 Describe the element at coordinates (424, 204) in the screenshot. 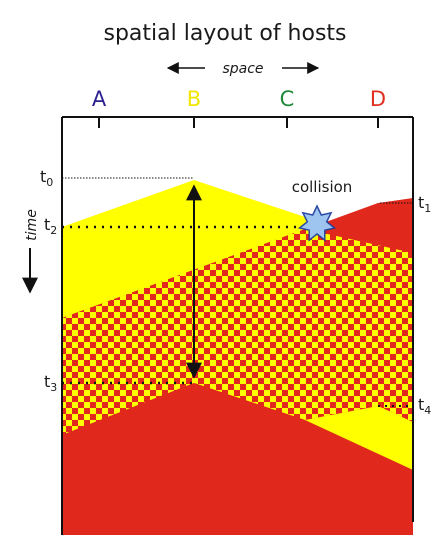

I see `t1-label: t1` at that location.